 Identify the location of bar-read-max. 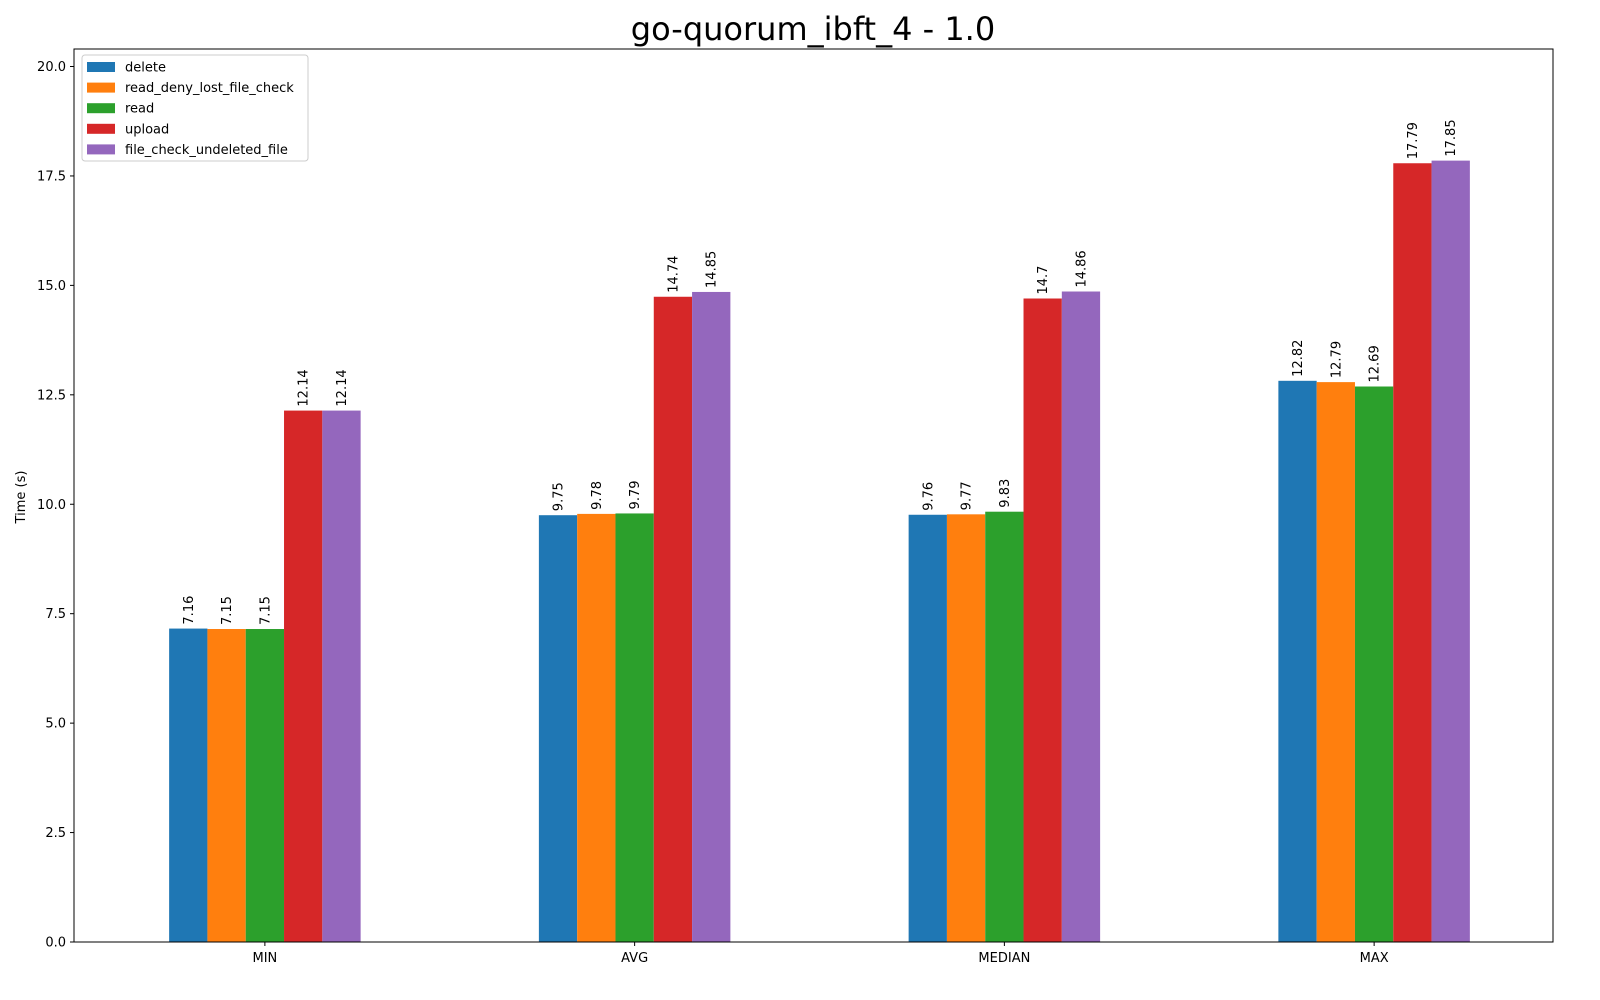
(1374, 664).